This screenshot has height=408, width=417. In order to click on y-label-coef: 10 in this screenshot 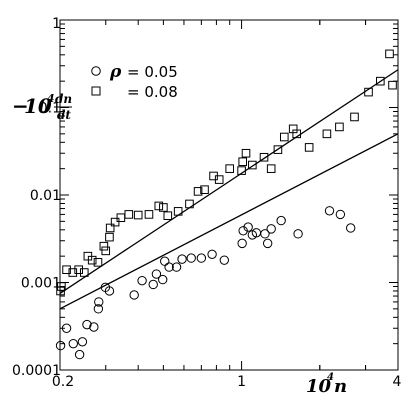, I will do `click(38, 106)`.